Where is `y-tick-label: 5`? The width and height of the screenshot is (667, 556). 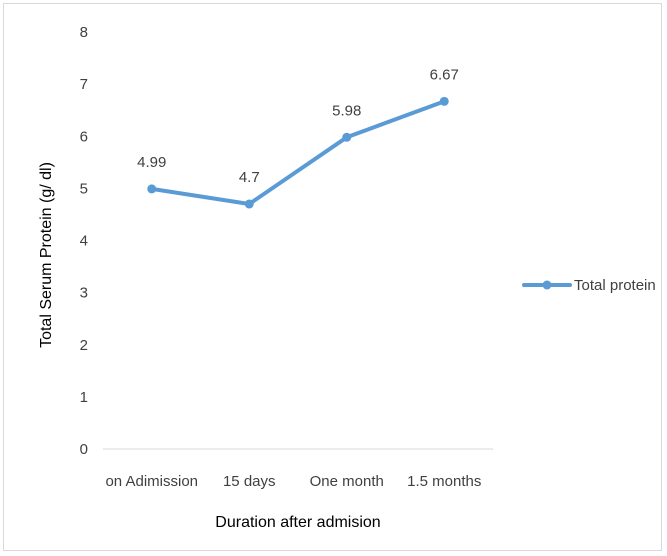 y-tick-label: 5 is located at coordinates (84, 188).